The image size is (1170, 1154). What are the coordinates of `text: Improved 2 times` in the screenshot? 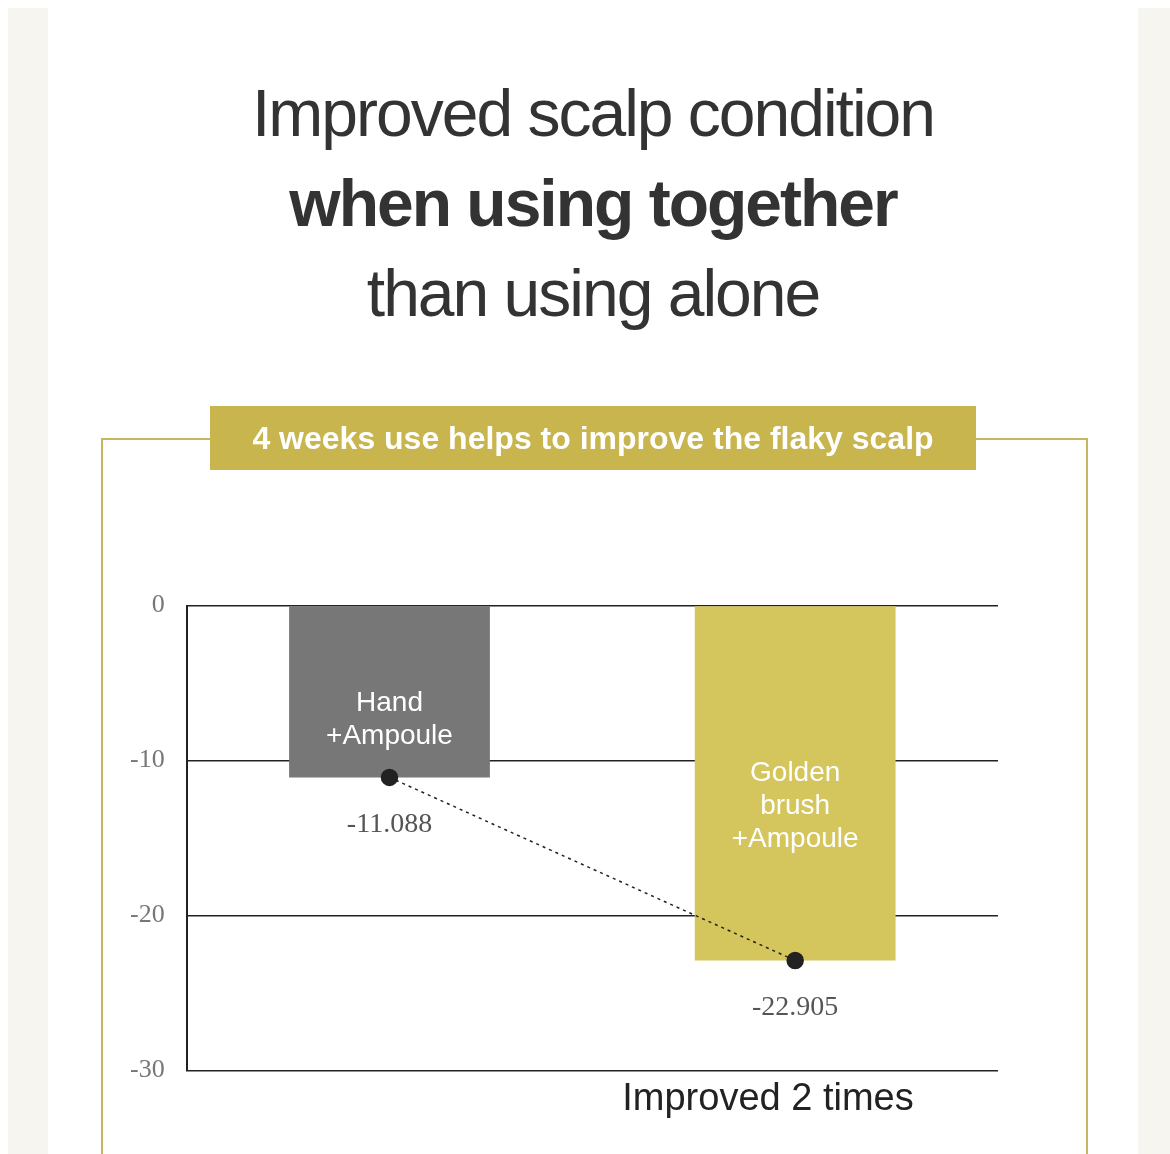 It's located at (768, 1097).